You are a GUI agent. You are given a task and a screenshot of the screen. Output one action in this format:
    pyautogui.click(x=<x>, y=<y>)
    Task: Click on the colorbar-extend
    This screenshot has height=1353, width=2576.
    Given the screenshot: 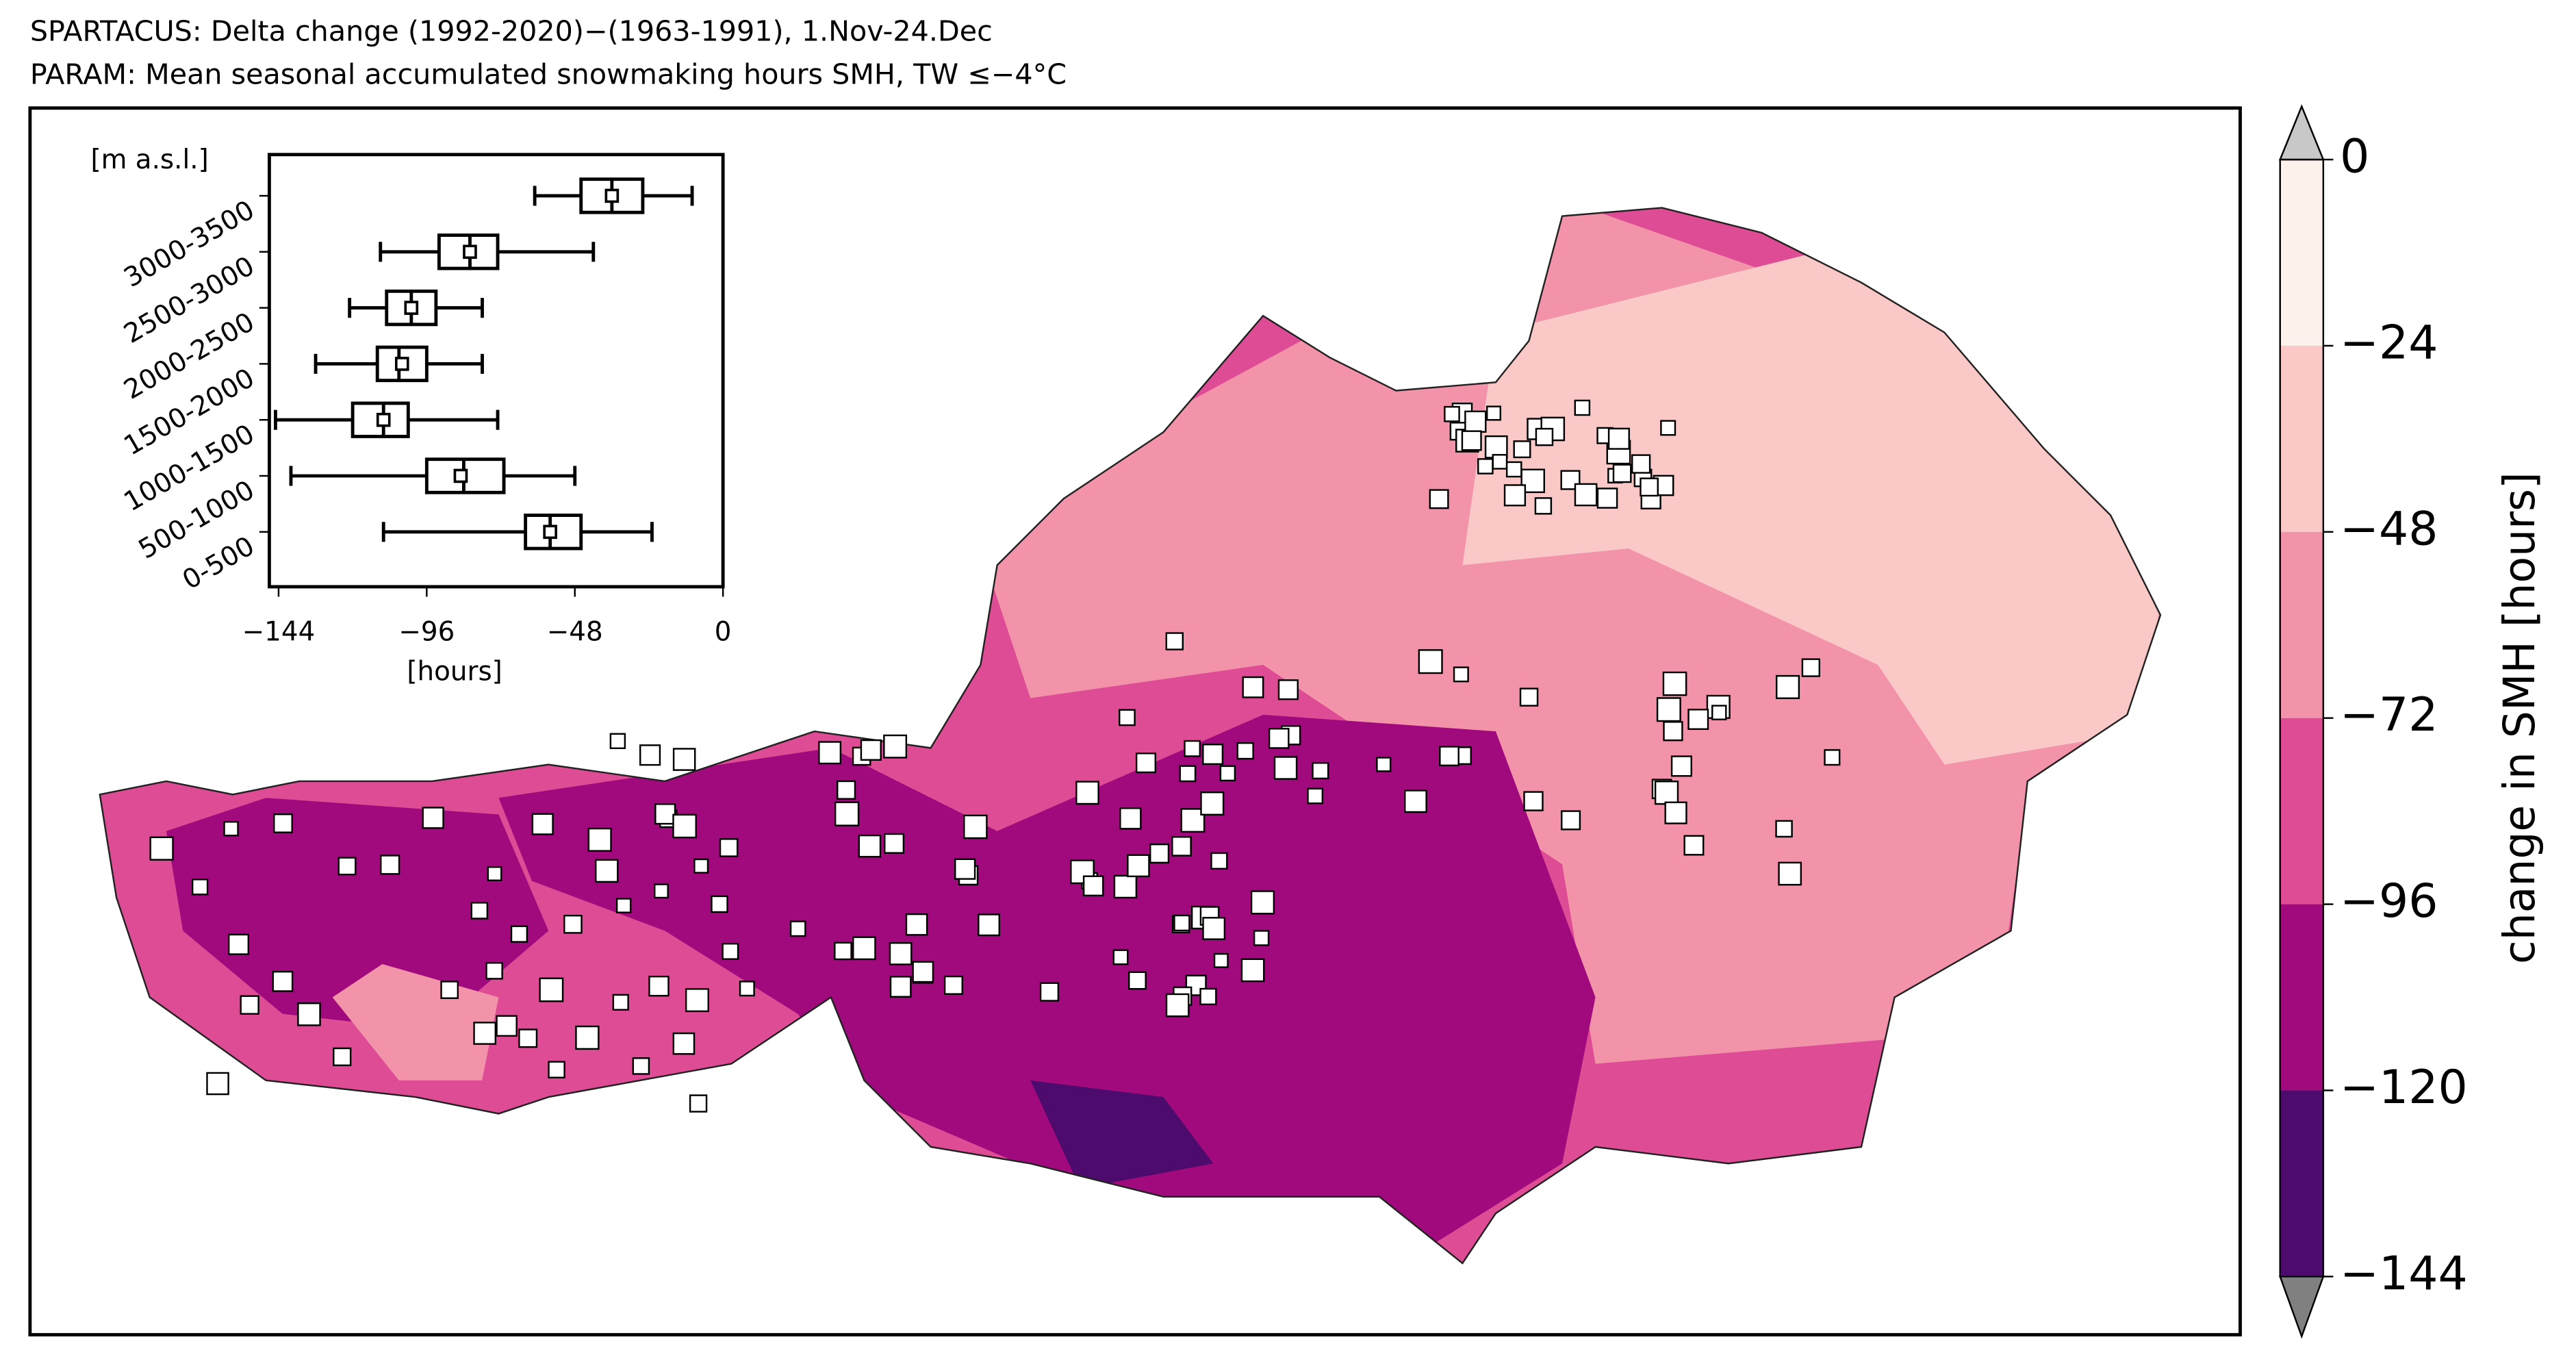 What is the action you would take?
    pyautogui.click(x=2301, y=132)
    